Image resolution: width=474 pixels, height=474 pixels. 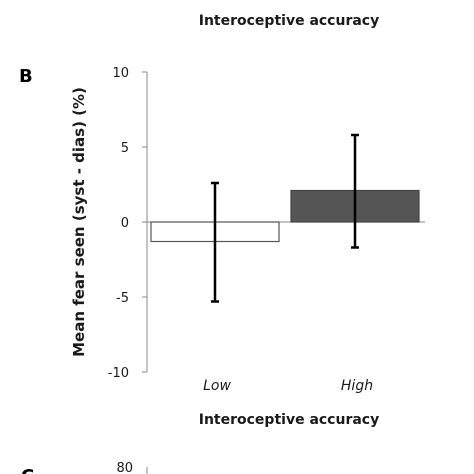 I want to click on y-axis-label: Mean fear seen (syst - dias) (%), so click(x=79, y=222).